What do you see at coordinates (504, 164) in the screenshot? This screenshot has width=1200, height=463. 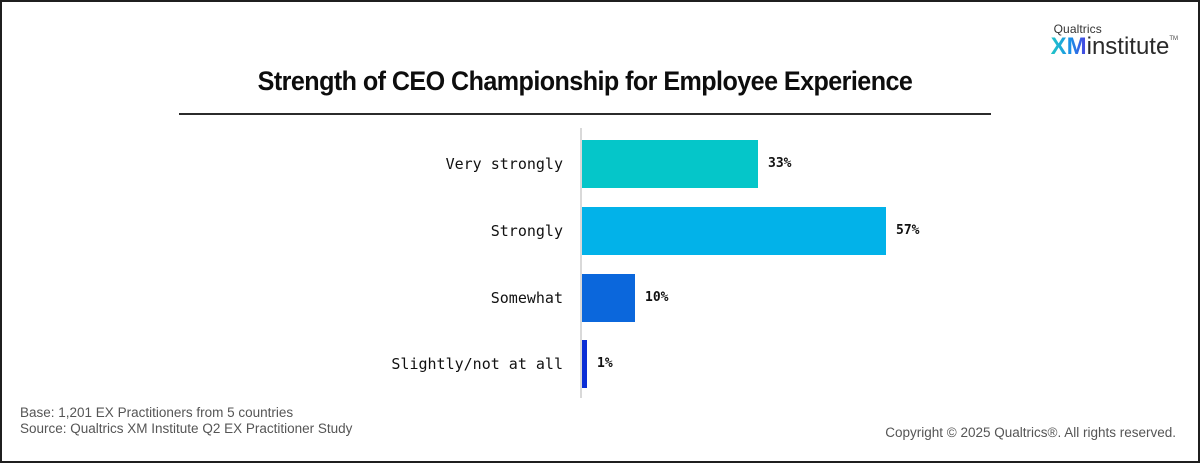 I see `bar-label: Very strongly` at bounding box center [504, 164].